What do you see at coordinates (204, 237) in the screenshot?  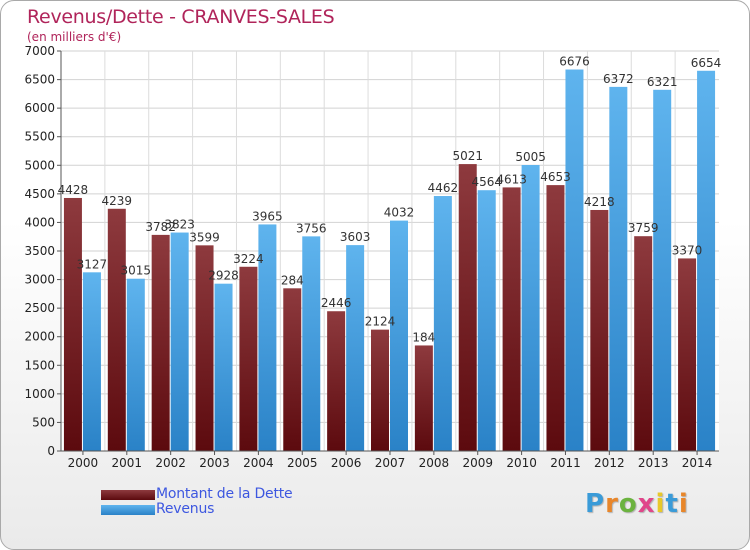 I see `data-label-debt-2003: 3599` at bounding box center [204, 237].